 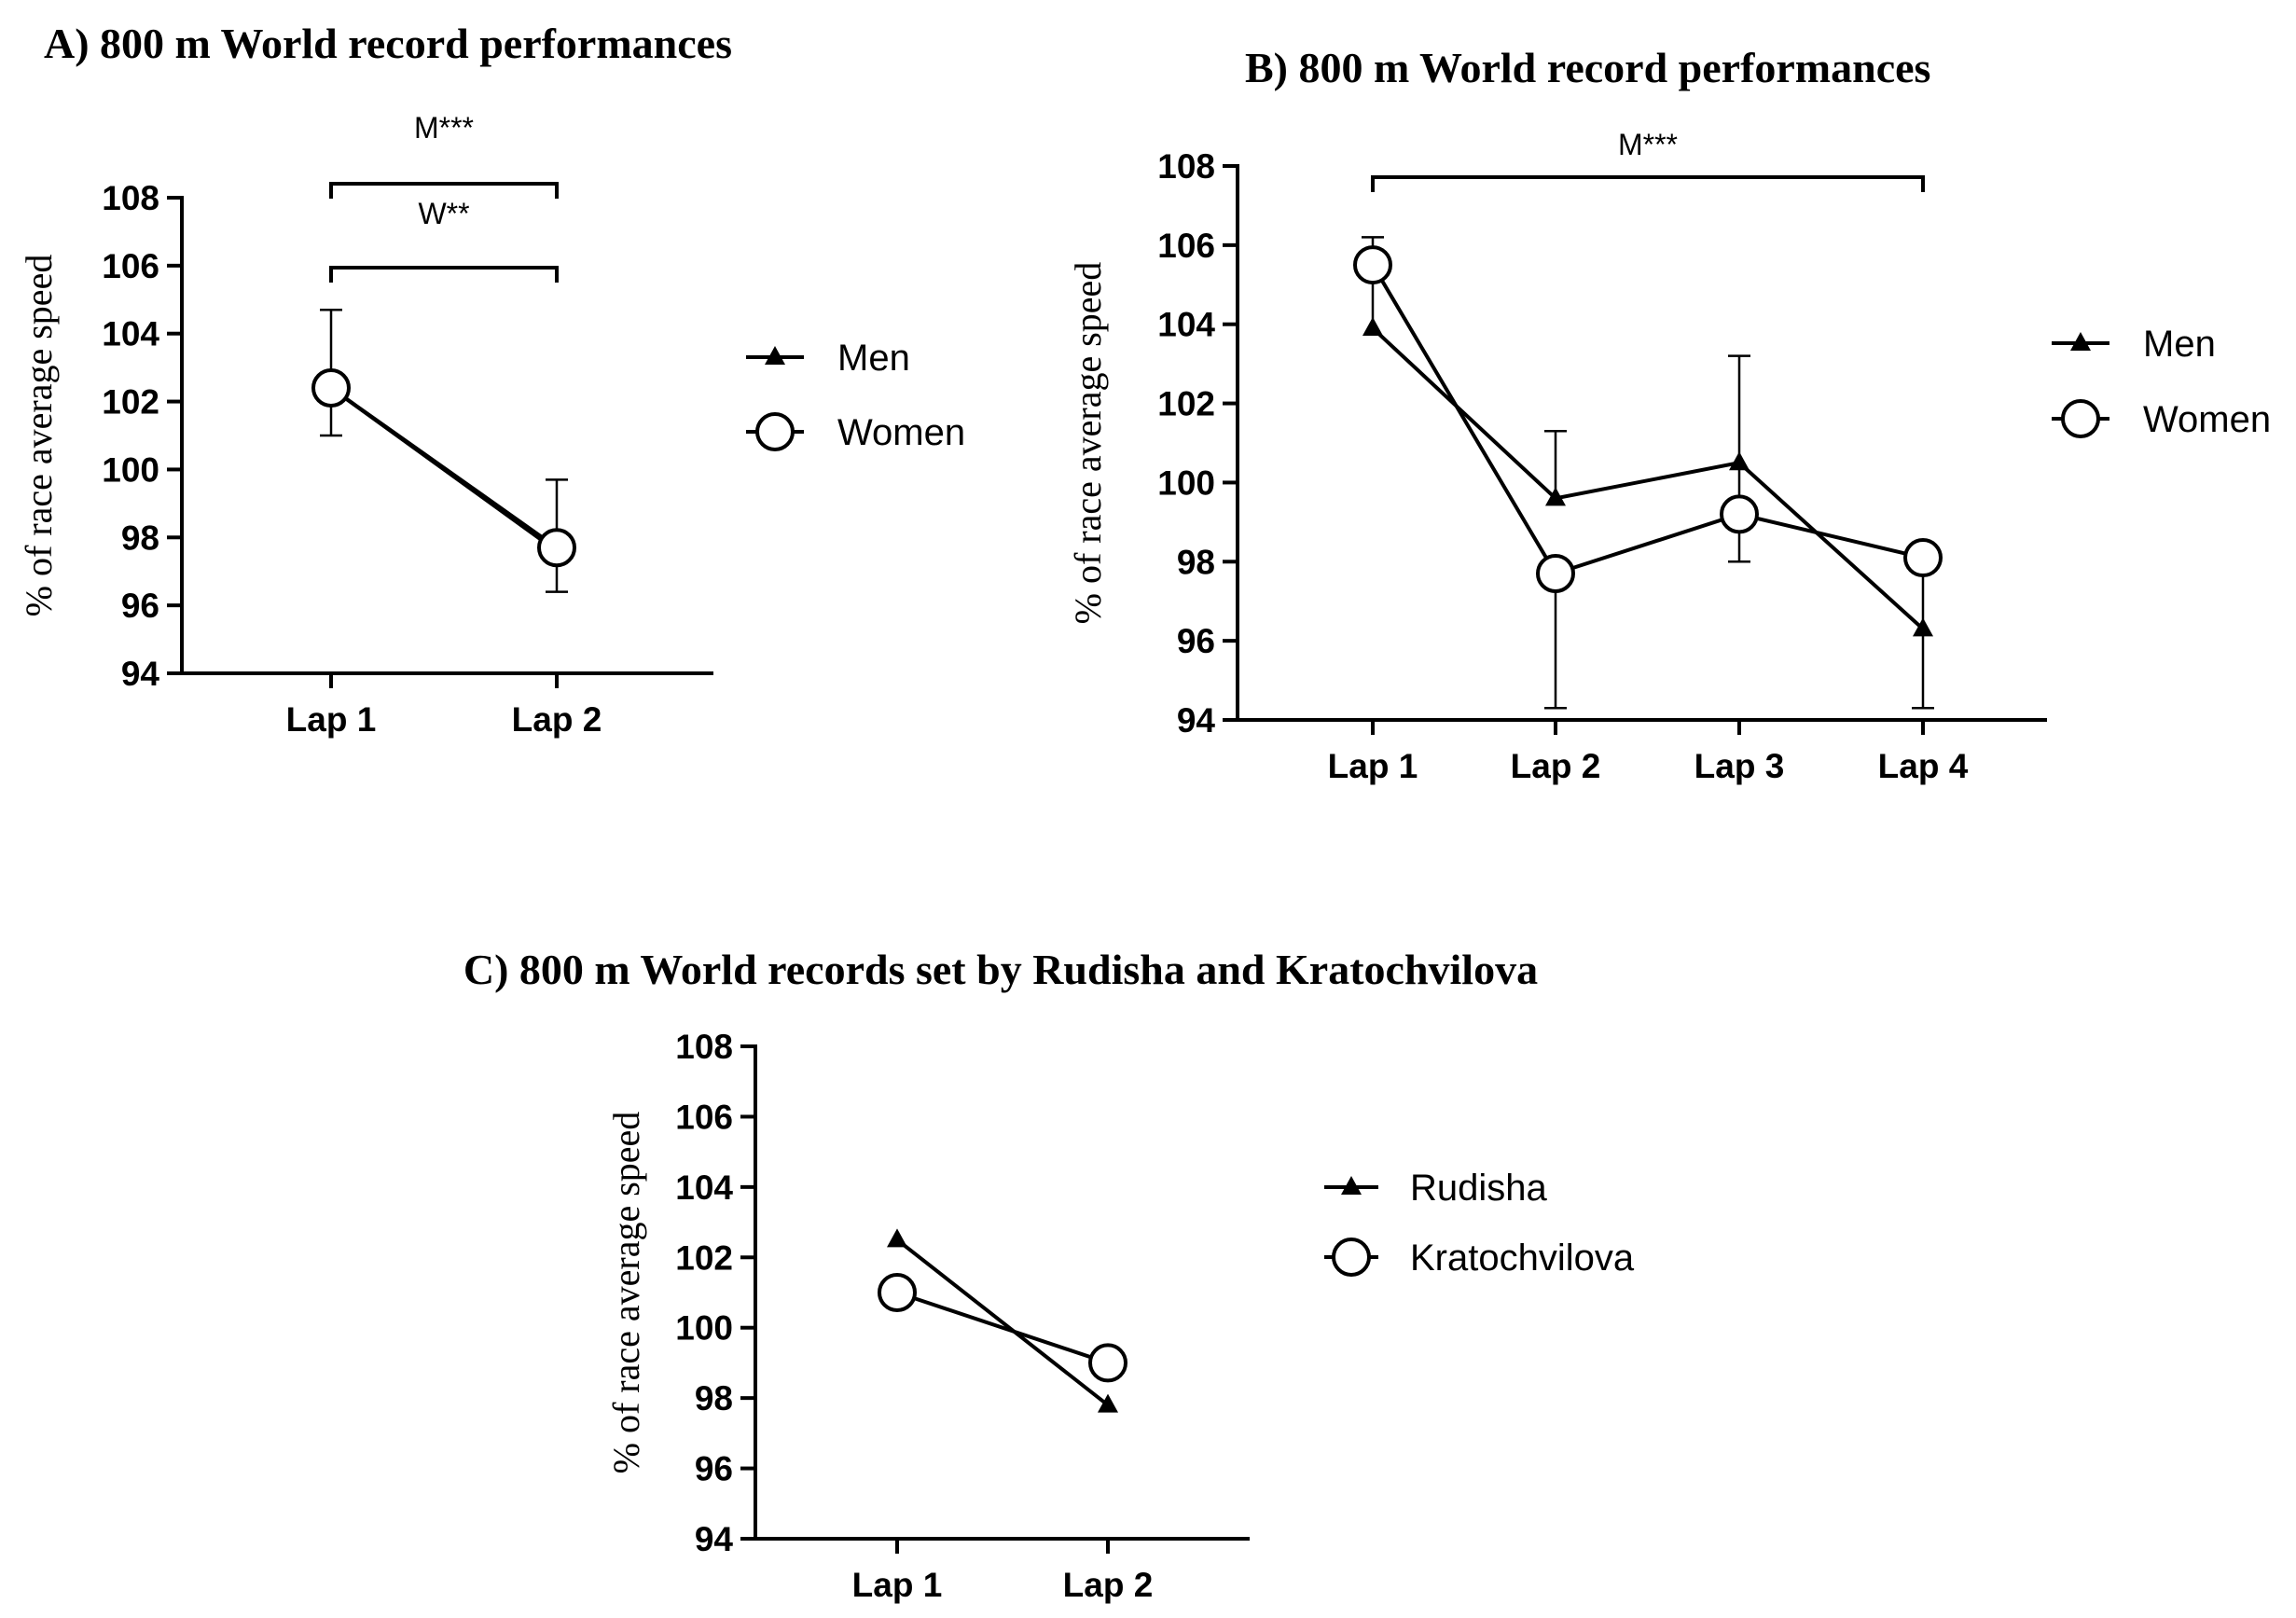 I want to click on chart-c-legend-marker-circle, so click(x=1351, y=1257).